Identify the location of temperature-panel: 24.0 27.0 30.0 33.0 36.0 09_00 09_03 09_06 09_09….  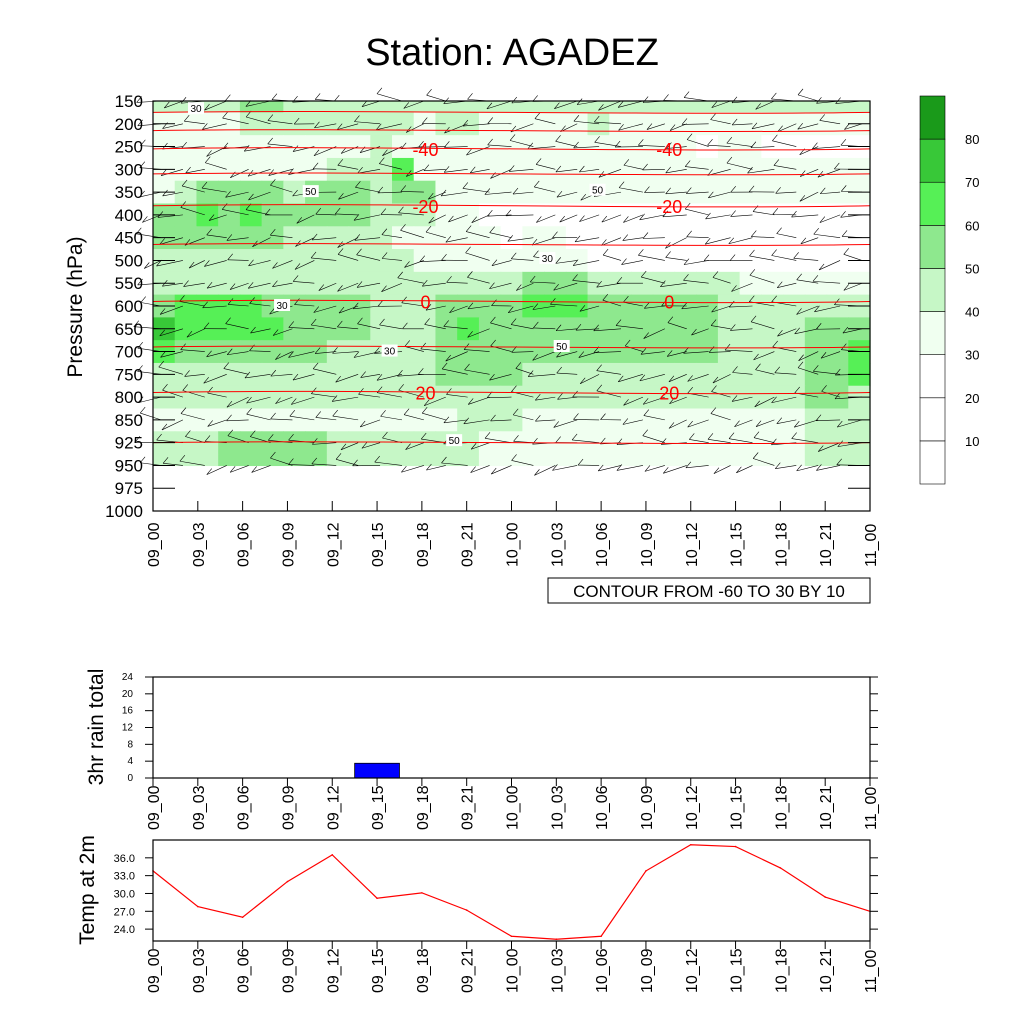
(478, 914).